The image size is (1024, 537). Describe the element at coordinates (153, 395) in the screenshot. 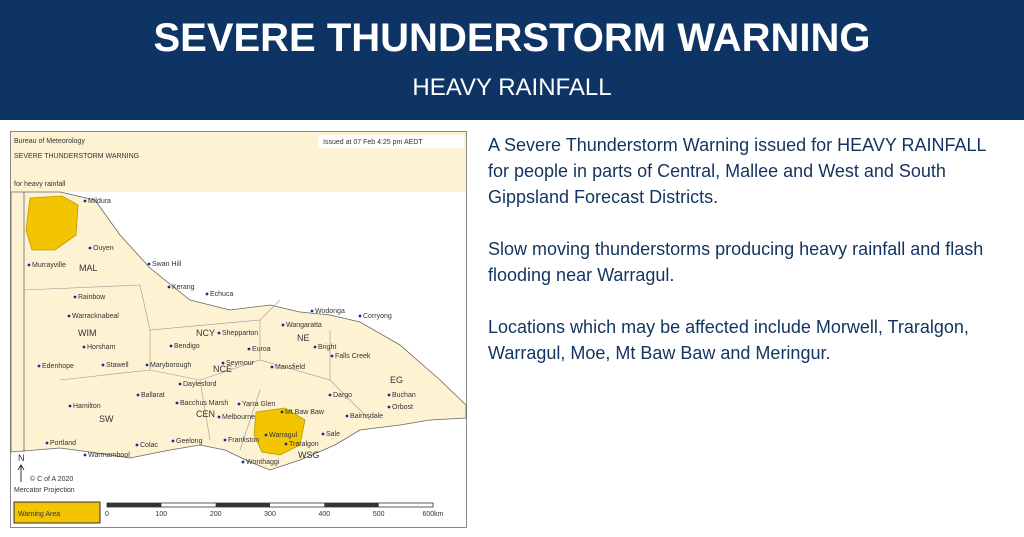

I see `town-label: Ballarat` at that location.